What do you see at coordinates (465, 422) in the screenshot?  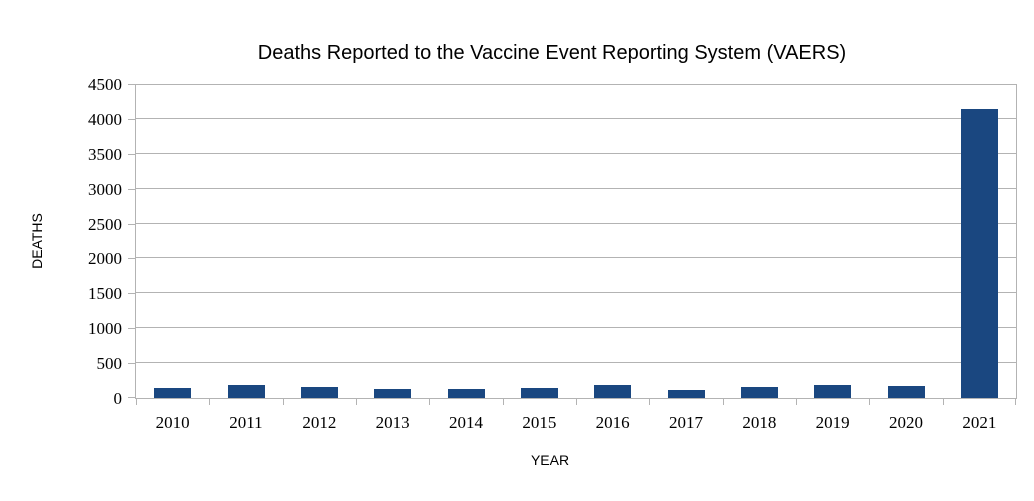 I see `x-tick-label: 2014` at bounding box center [465, 422].